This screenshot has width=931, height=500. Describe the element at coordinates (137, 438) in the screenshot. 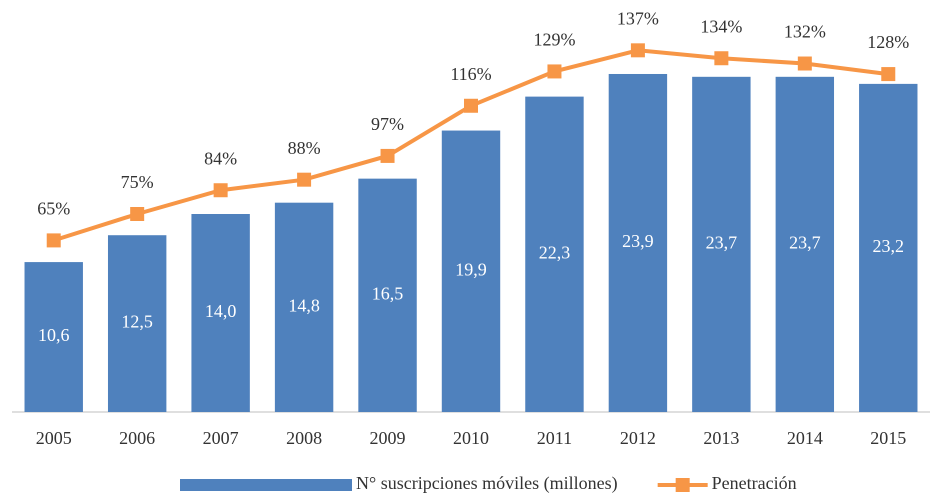

I see `x-tick-label: 2006` at that location.